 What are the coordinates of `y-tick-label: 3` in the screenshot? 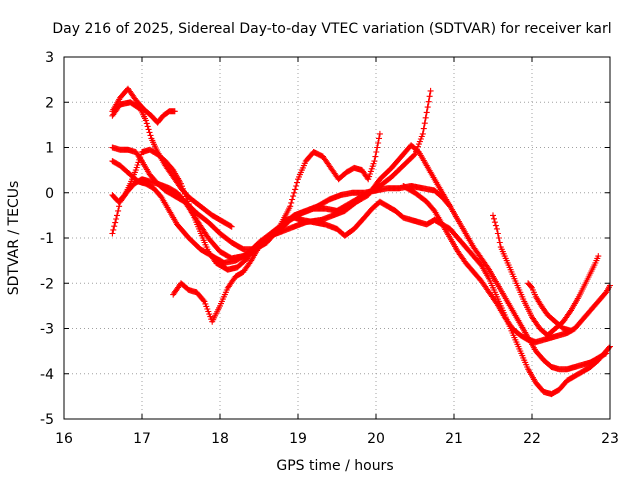 It's located at (49, 58).